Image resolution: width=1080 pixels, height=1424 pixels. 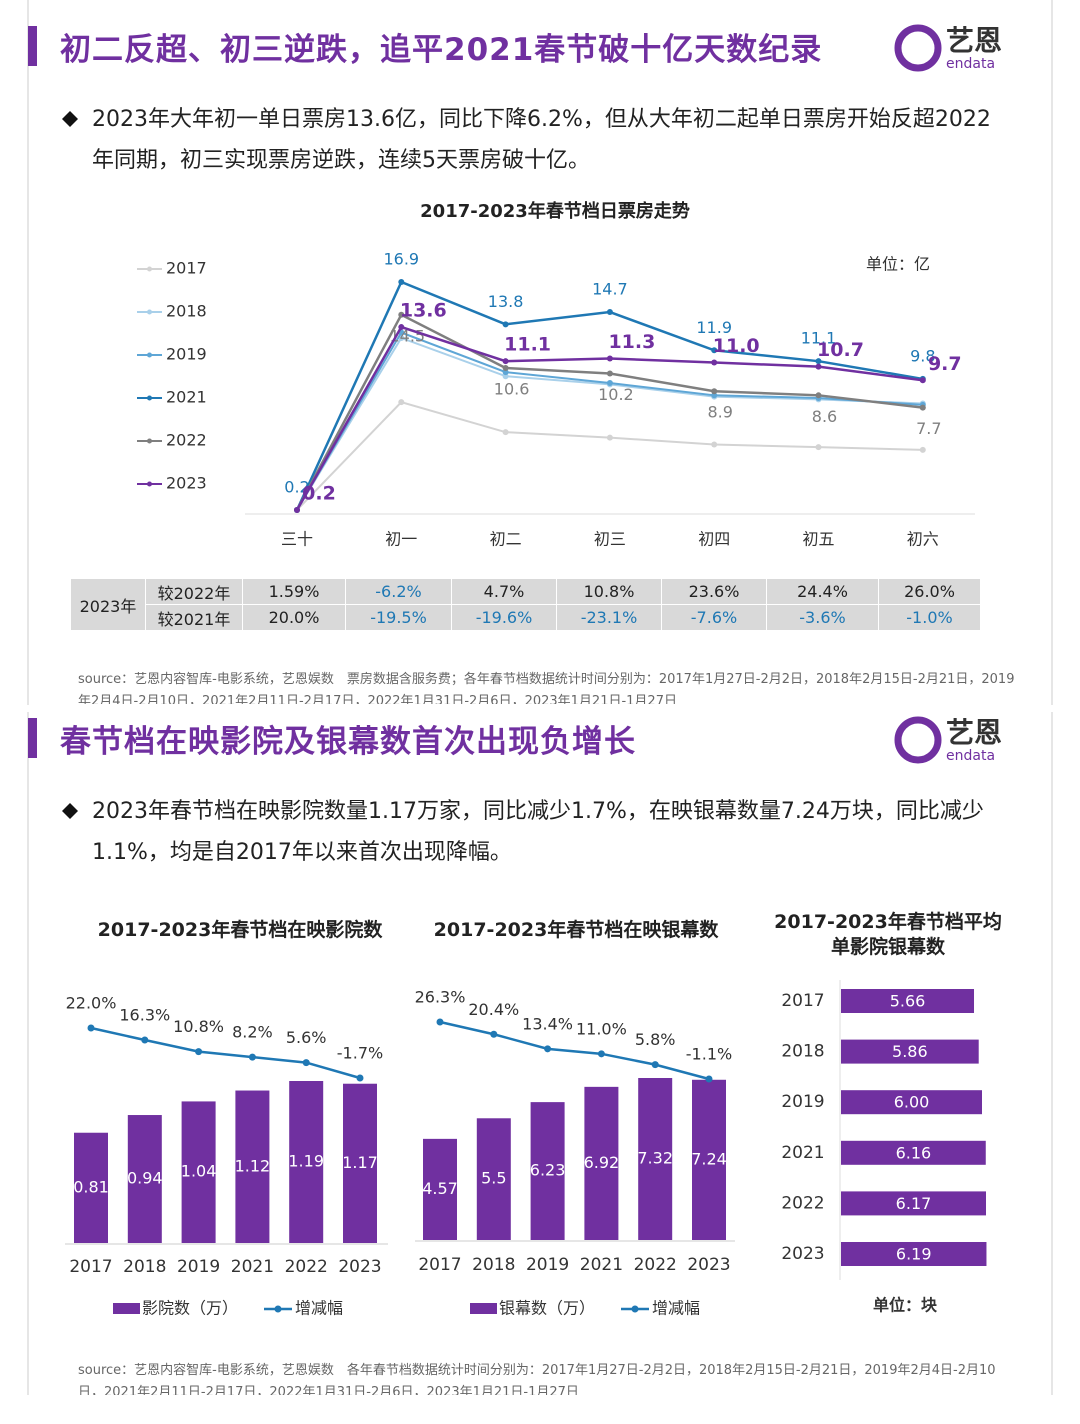 I want to click on data-label: 10.7, so click(x=840, y=350).